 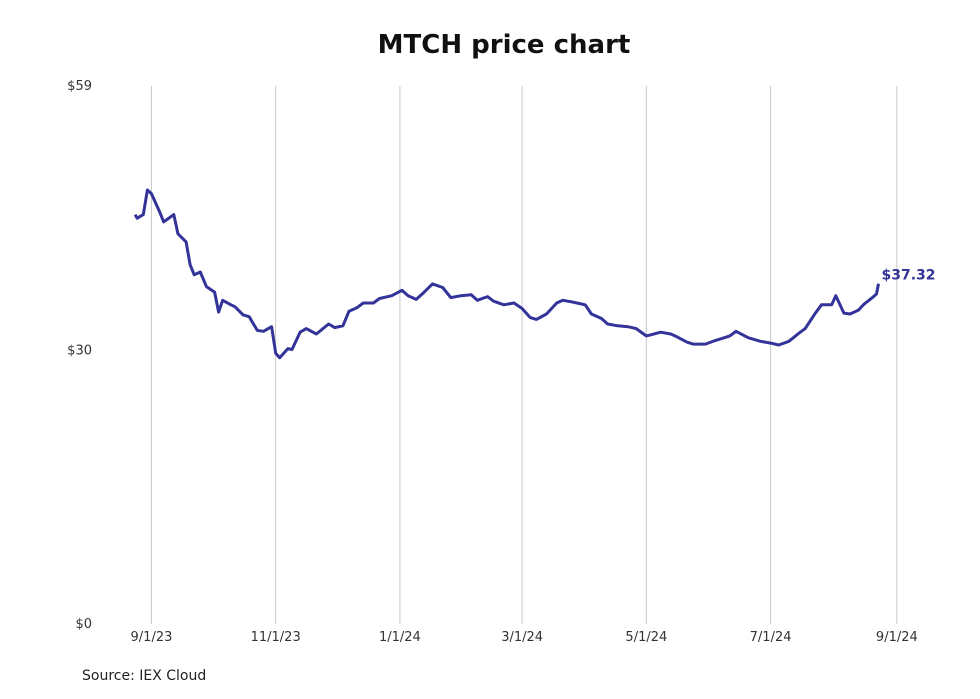 I want to click on y-tick-label: $0, so click(x=83, y=624).